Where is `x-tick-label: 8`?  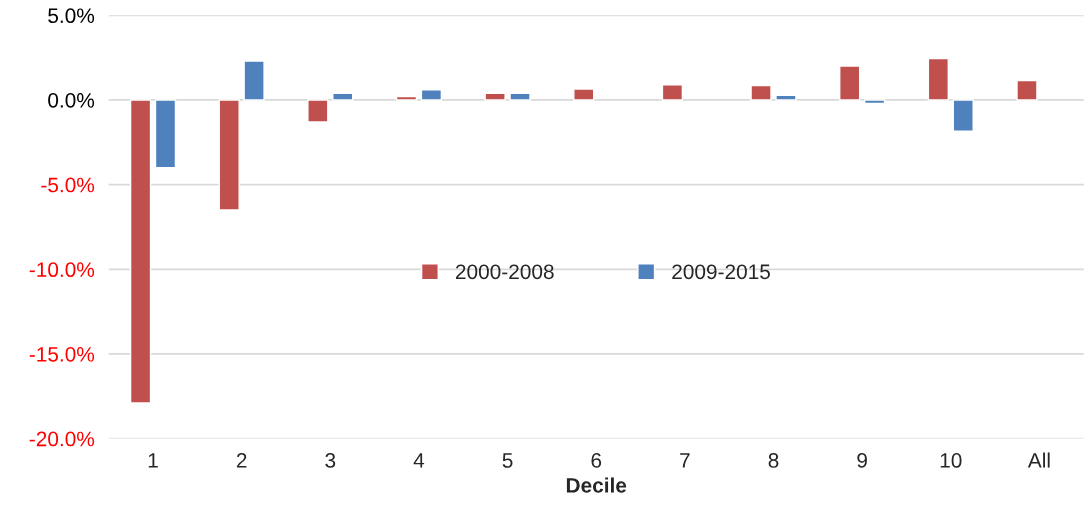
x-tick-label: 8 is located at coordinates (773, 460).